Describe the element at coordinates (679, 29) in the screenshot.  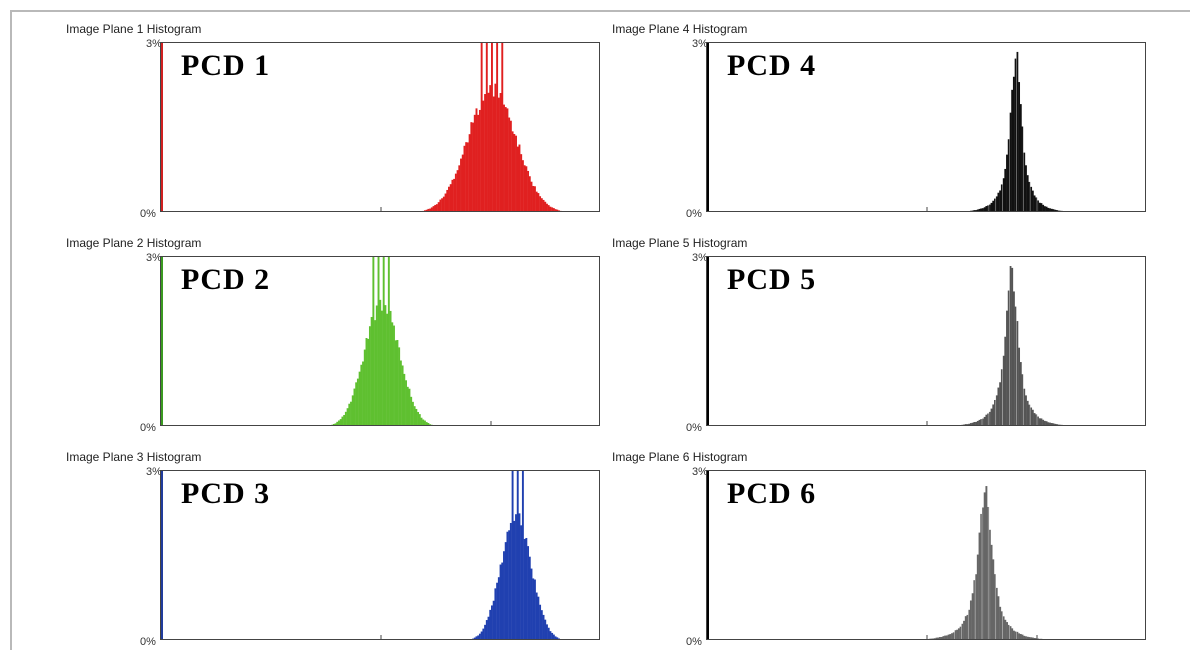
I see `panel-title: Image Plane 4 Histogram` at that location.